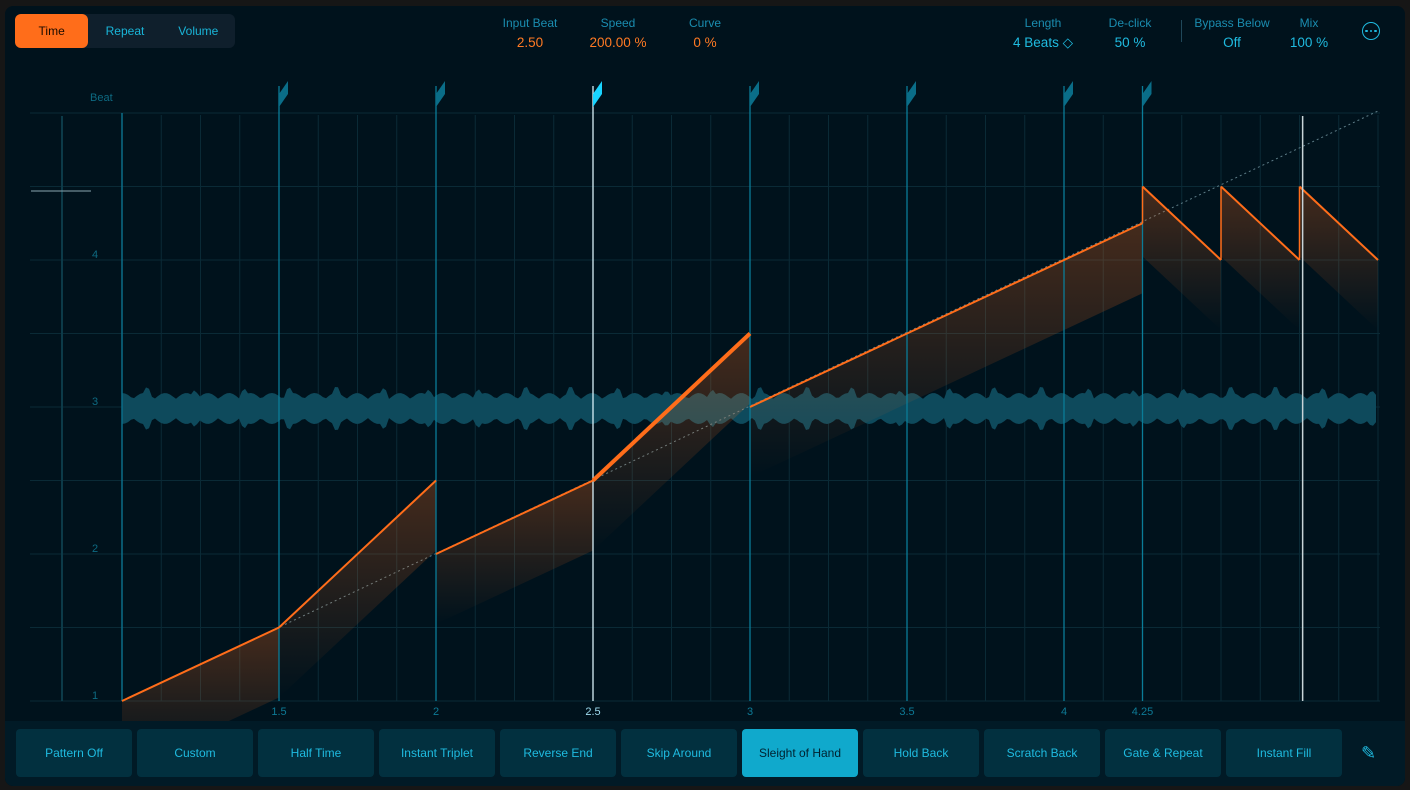  What do you see at coordinates (316, 753) in the screenshot?
I see `pattern-button: Half Time` at bounding box center [316, 753].